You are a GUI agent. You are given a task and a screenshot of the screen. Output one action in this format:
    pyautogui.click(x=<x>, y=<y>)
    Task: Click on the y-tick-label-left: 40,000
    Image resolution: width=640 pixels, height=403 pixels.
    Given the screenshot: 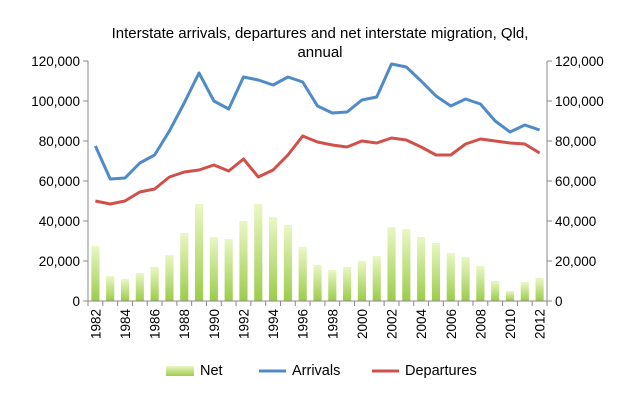 What is the action you would take?
    pyautogui.click(x=59, y=221)
    